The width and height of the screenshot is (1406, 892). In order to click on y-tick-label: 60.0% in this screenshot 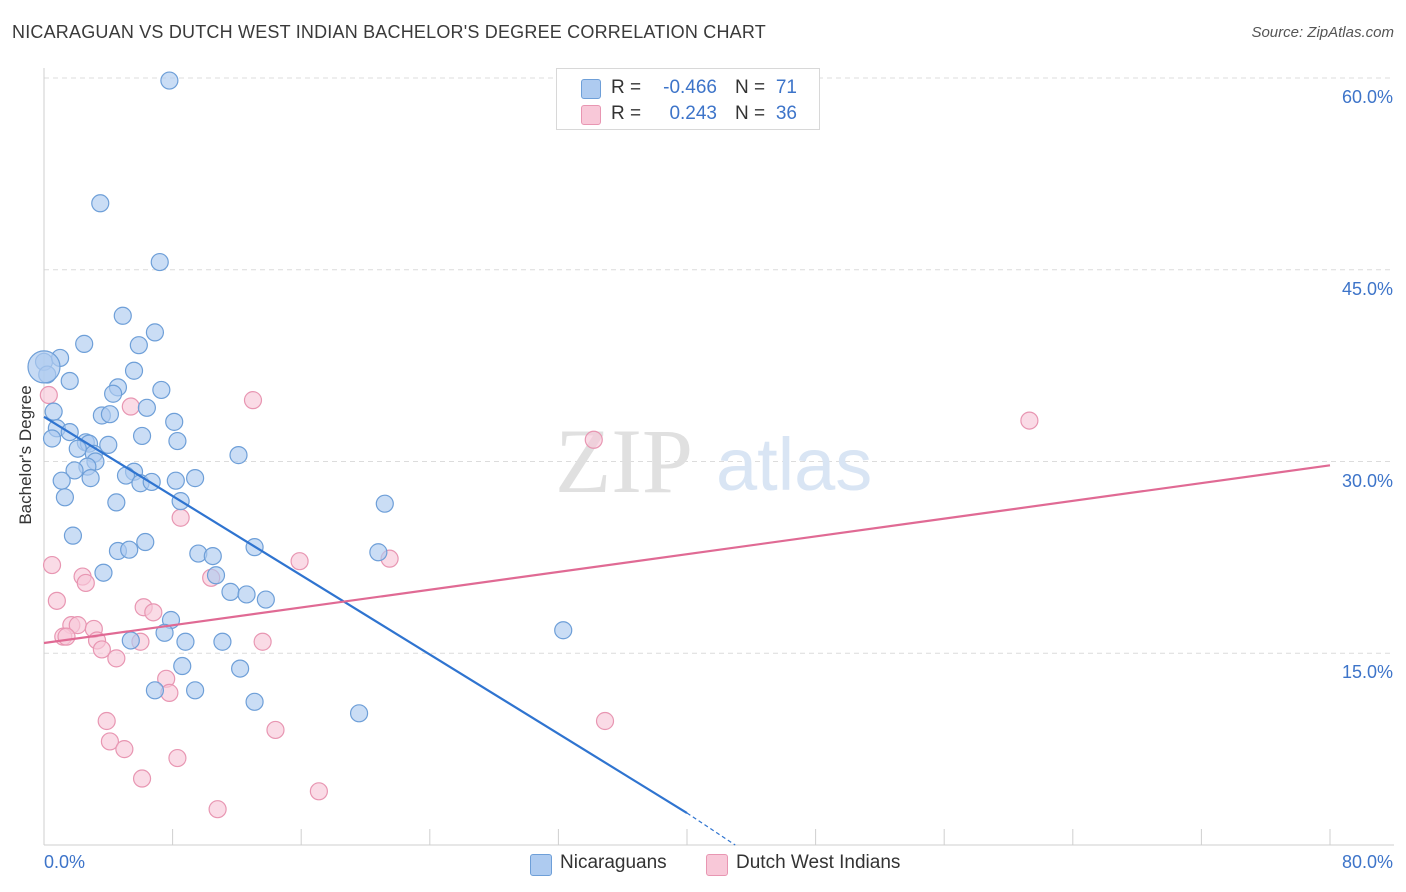, I will do `click(1367, 97)`.